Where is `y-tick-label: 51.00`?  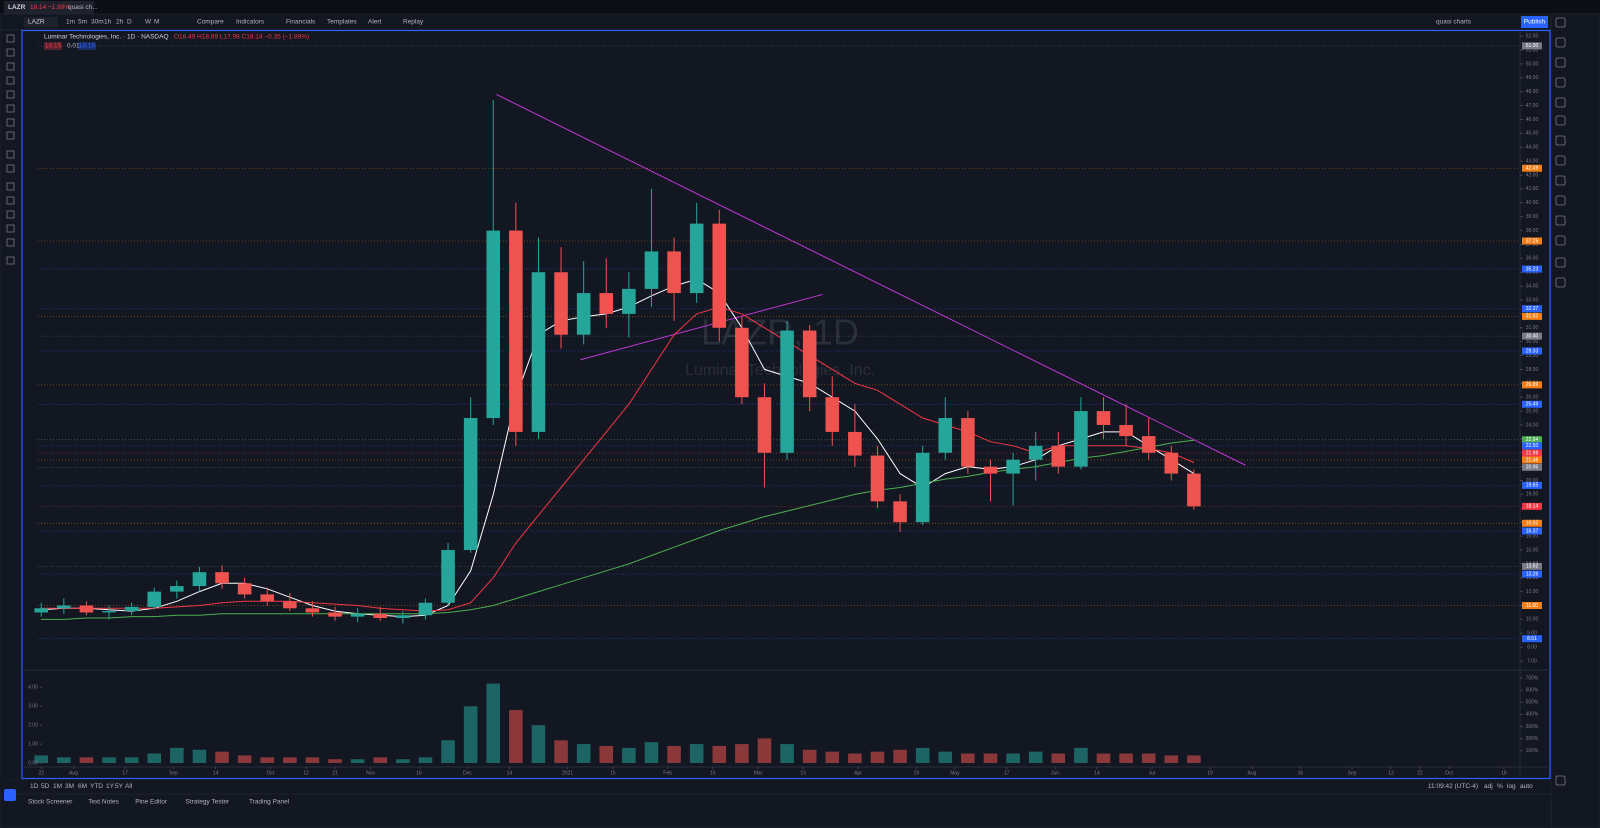
y-tick-label: 51.00 is located at coordinates (1532, 50).